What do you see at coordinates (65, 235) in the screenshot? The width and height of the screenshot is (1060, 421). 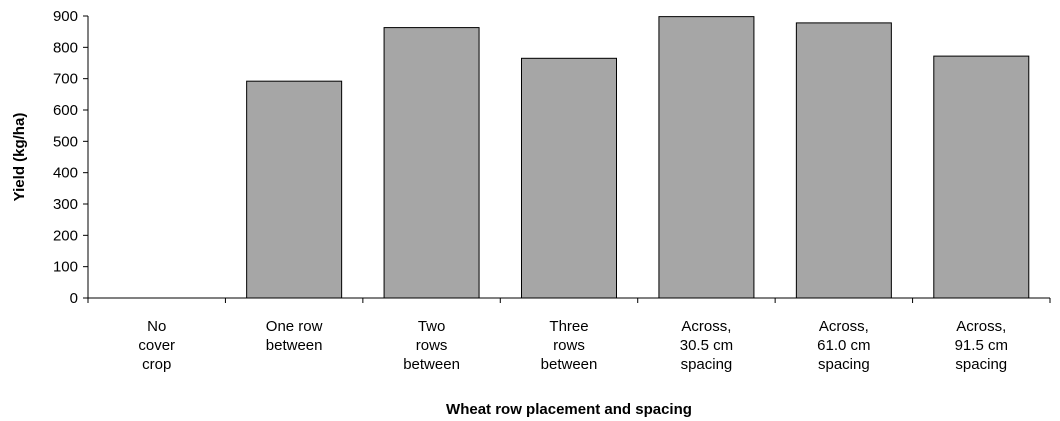 I see `y-tick-label: 200` at bounding box center [65, 235].